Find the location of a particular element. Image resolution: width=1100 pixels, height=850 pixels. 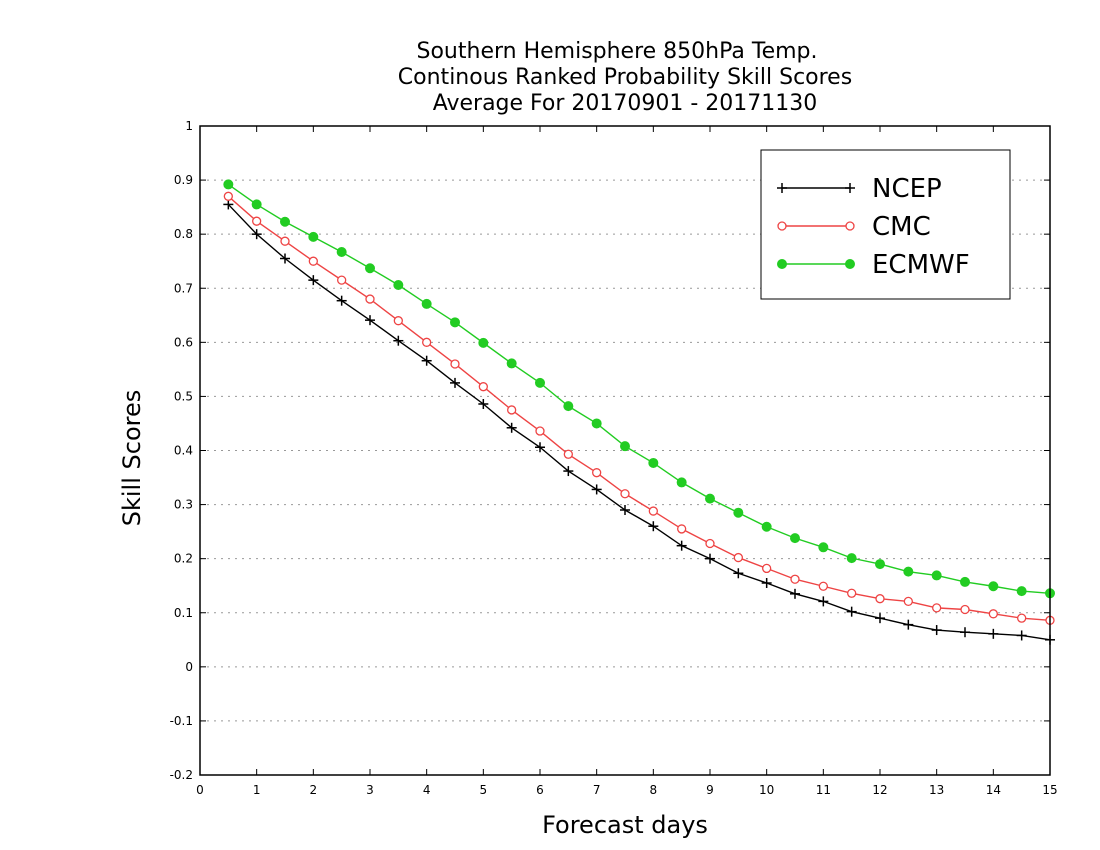

legend-entry-cmc: CMC is located at coordinates (854, 227).